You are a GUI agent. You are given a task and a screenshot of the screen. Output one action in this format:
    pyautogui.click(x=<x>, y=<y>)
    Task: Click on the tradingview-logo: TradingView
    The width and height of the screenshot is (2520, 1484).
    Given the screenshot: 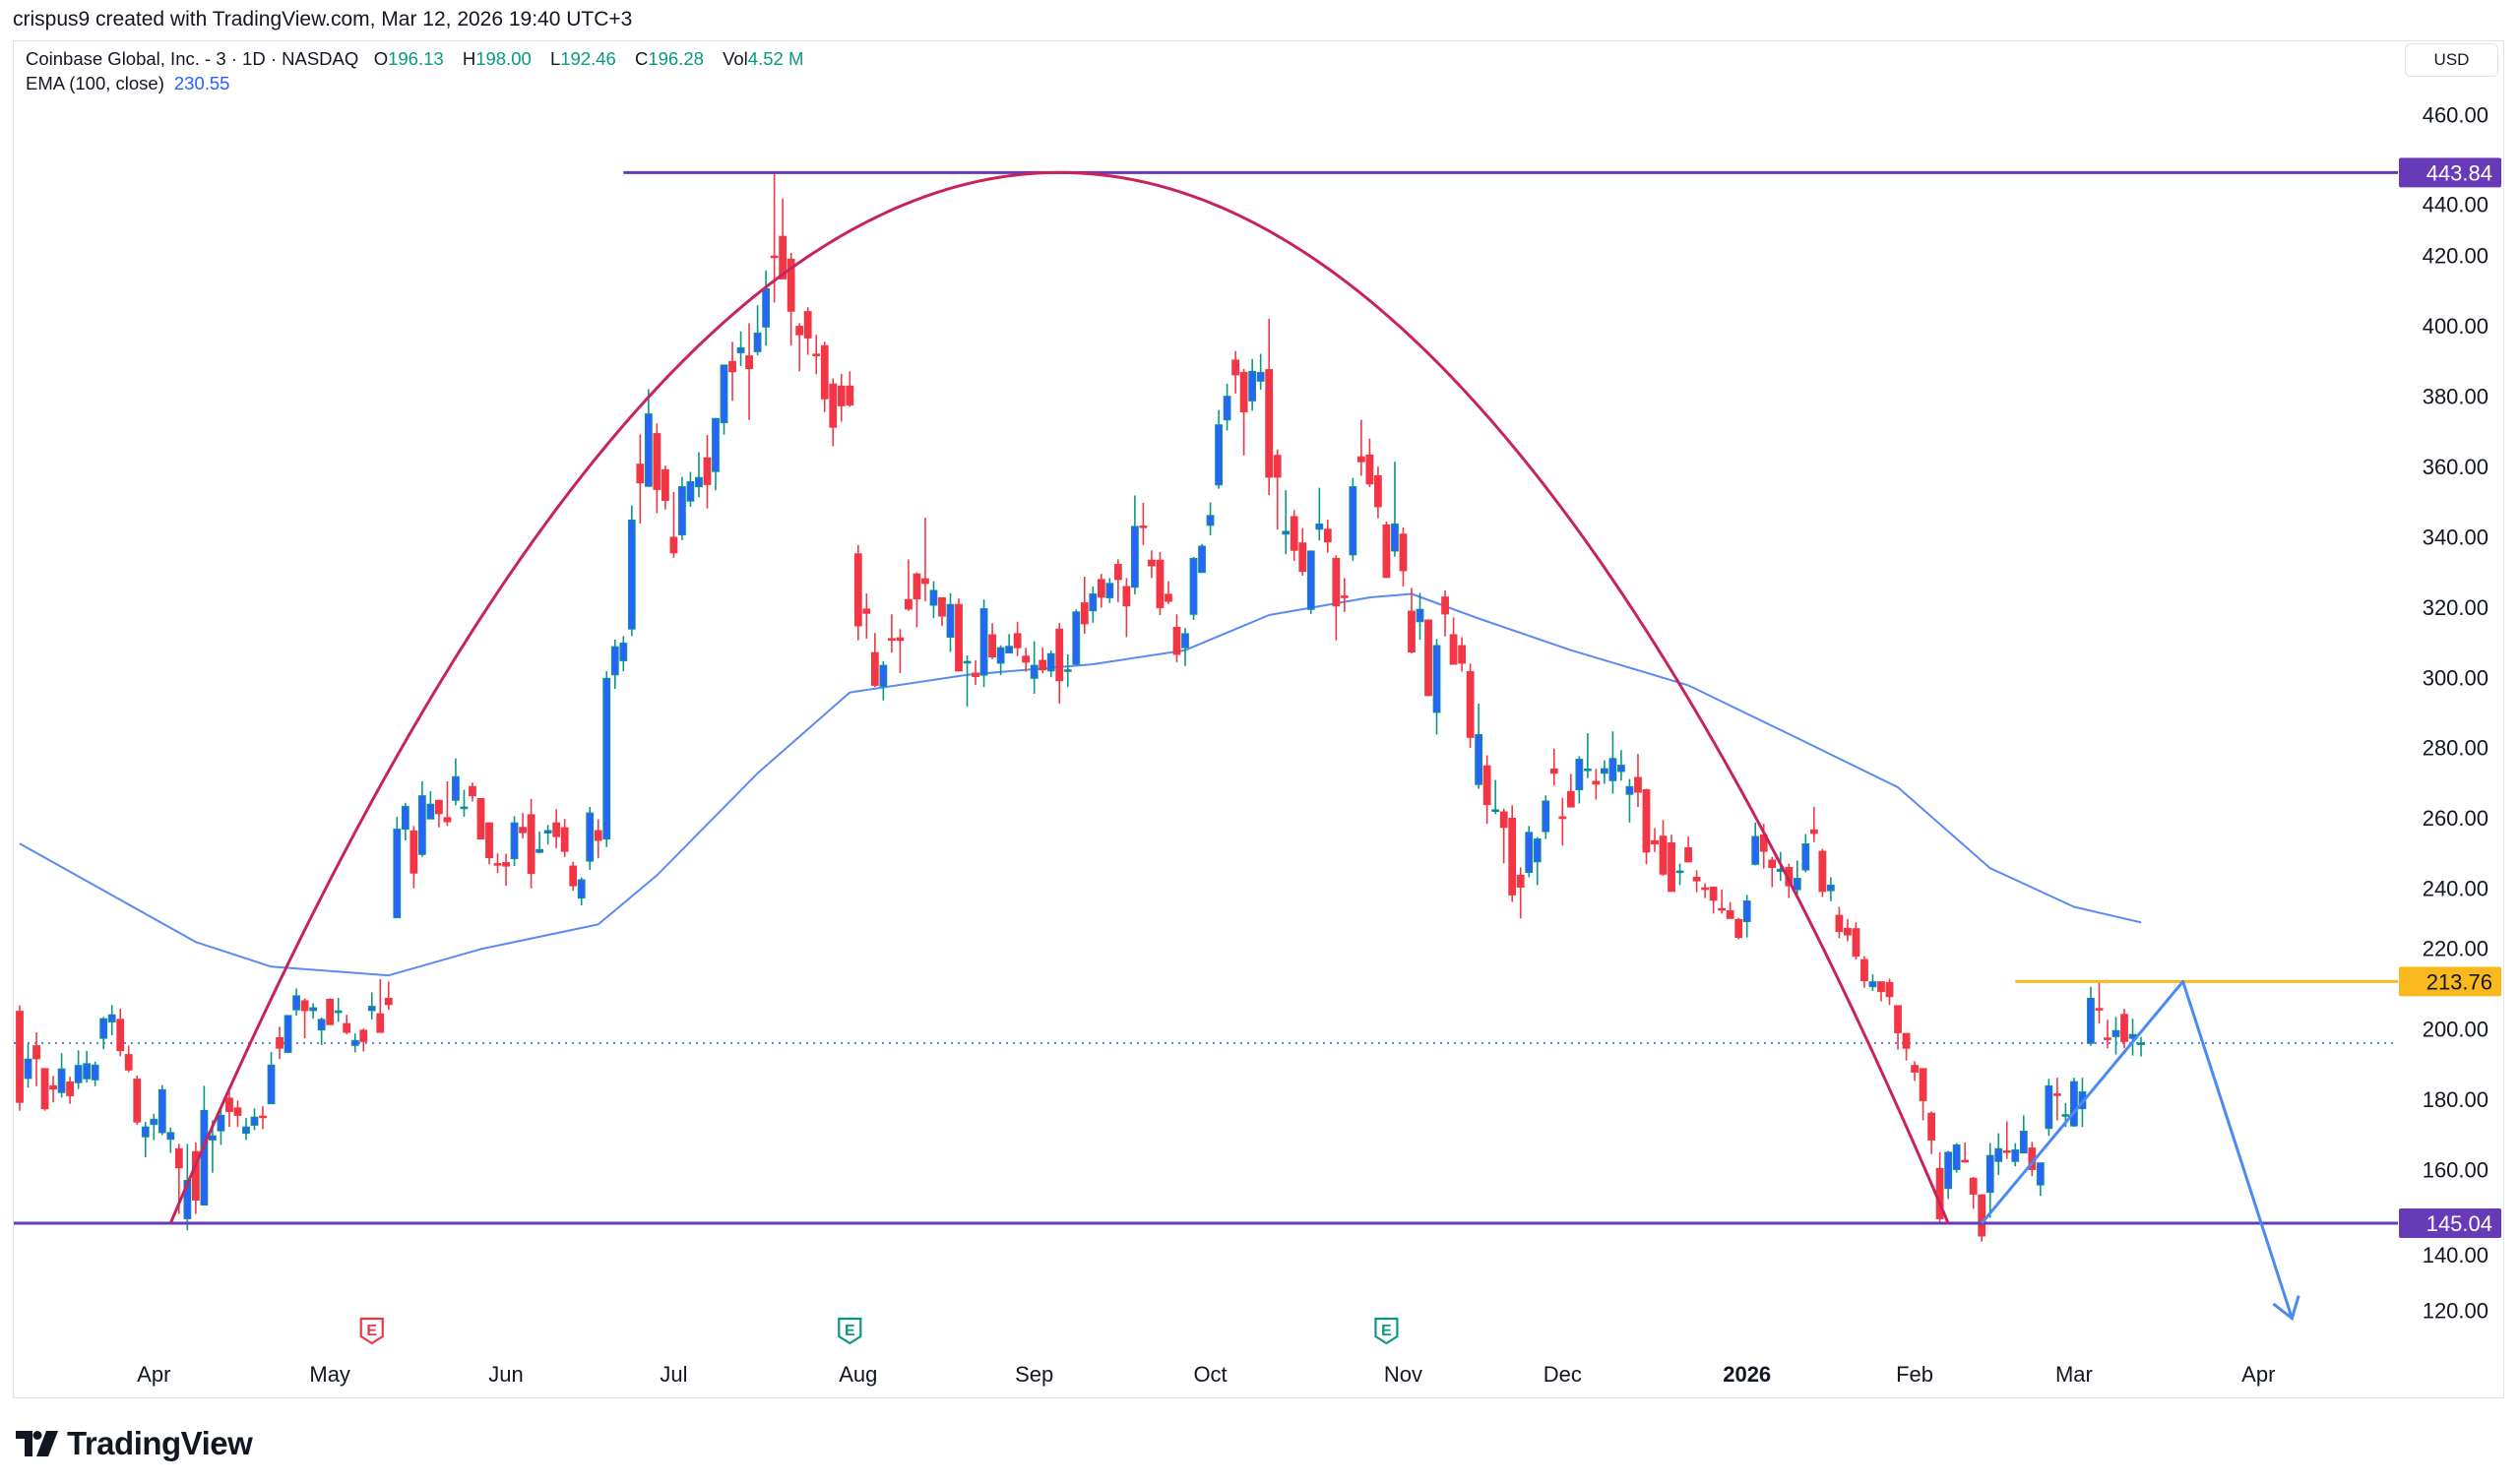 What is the action you would take?
    pyautogui.click(x=134, y=1443)
    